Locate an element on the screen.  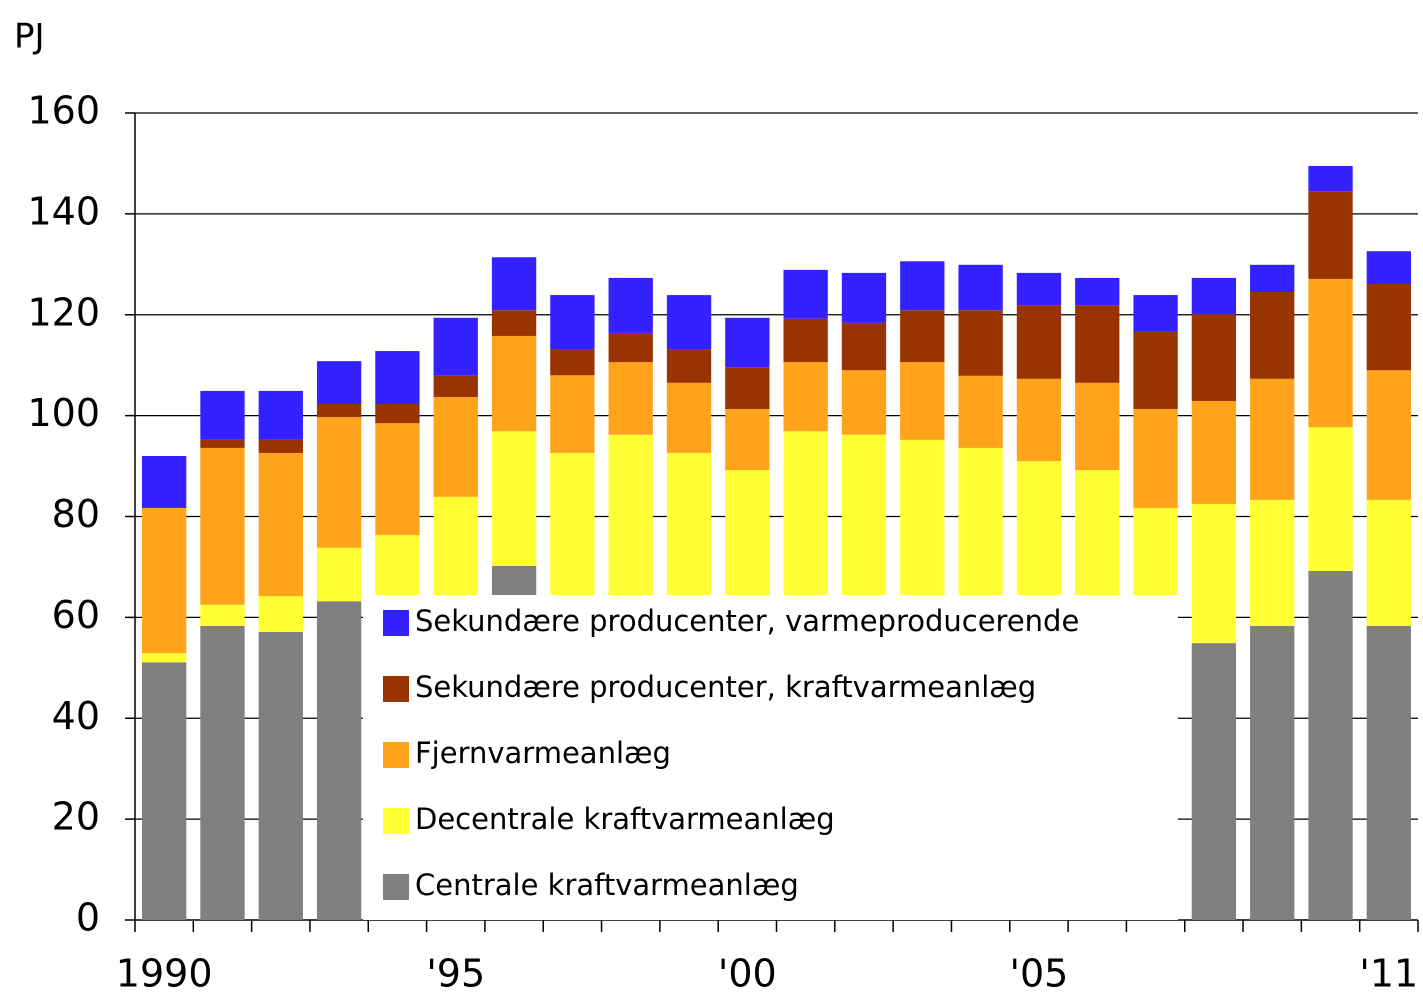
y-tick-label: 80 is located at coordinates (76, 514).